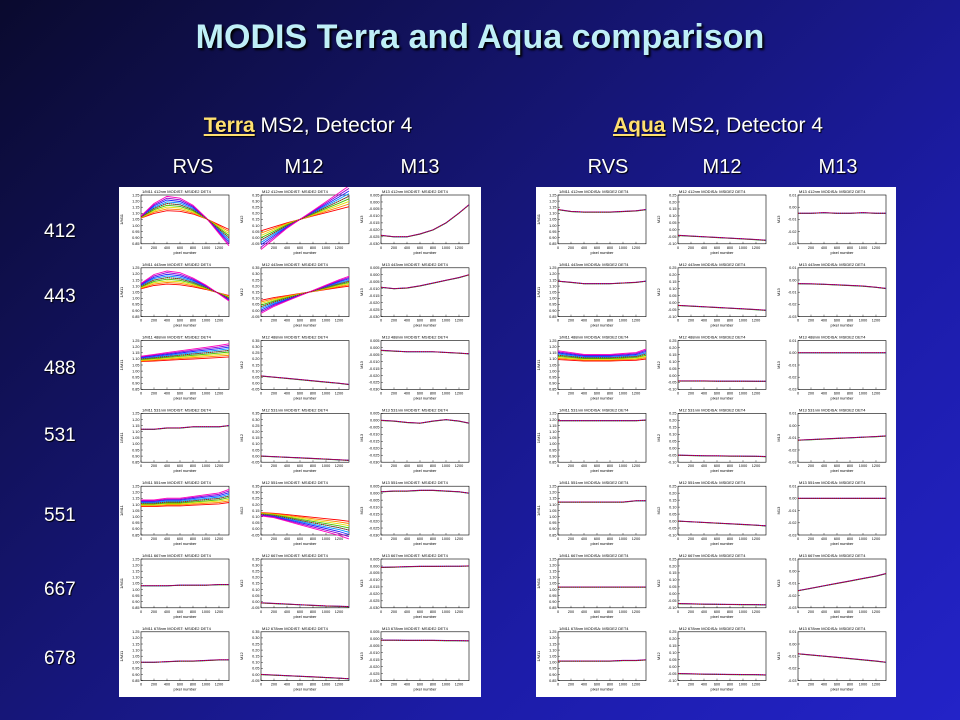 The image size is (960, 720). I want to click on aqua-column-rvs: RVS, so click(608, 167).